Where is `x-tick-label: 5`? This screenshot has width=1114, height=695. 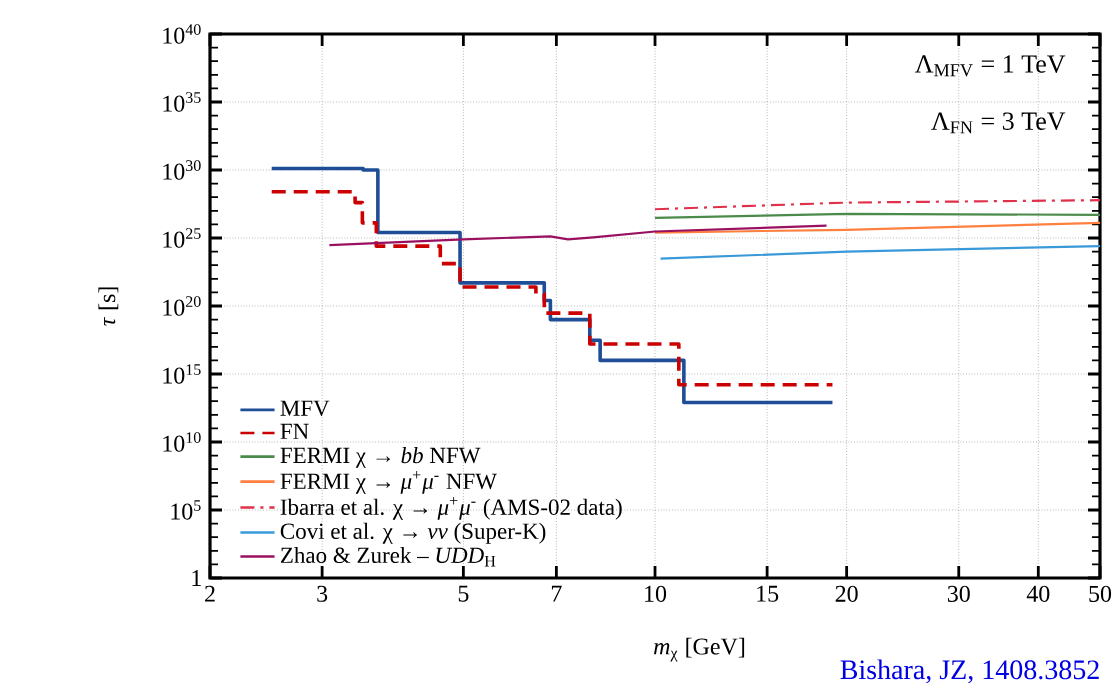
x-tick-label: 5 is located at coordinates (463, 593).